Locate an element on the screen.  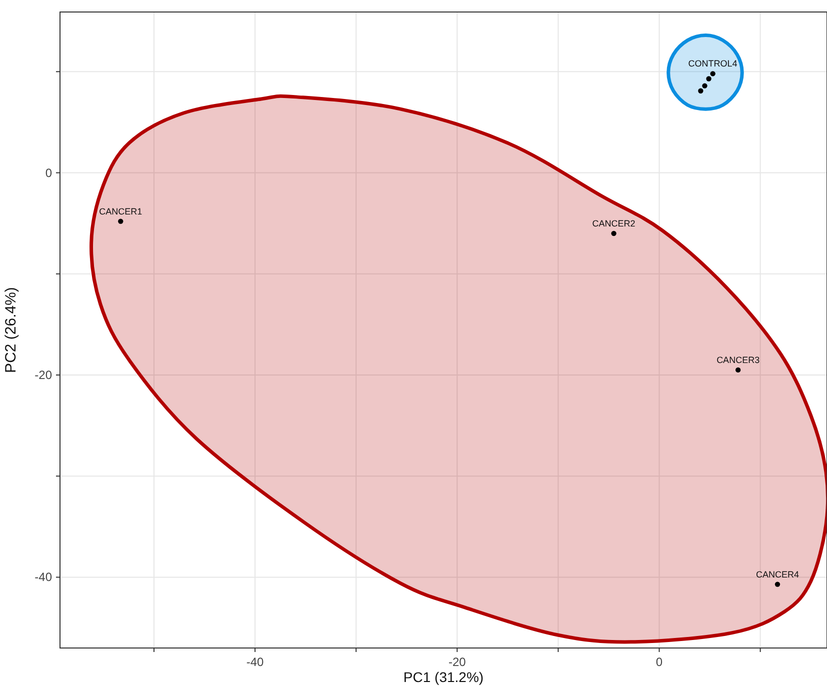
annotation: CANCER1 is located at coordinates (120, 211).